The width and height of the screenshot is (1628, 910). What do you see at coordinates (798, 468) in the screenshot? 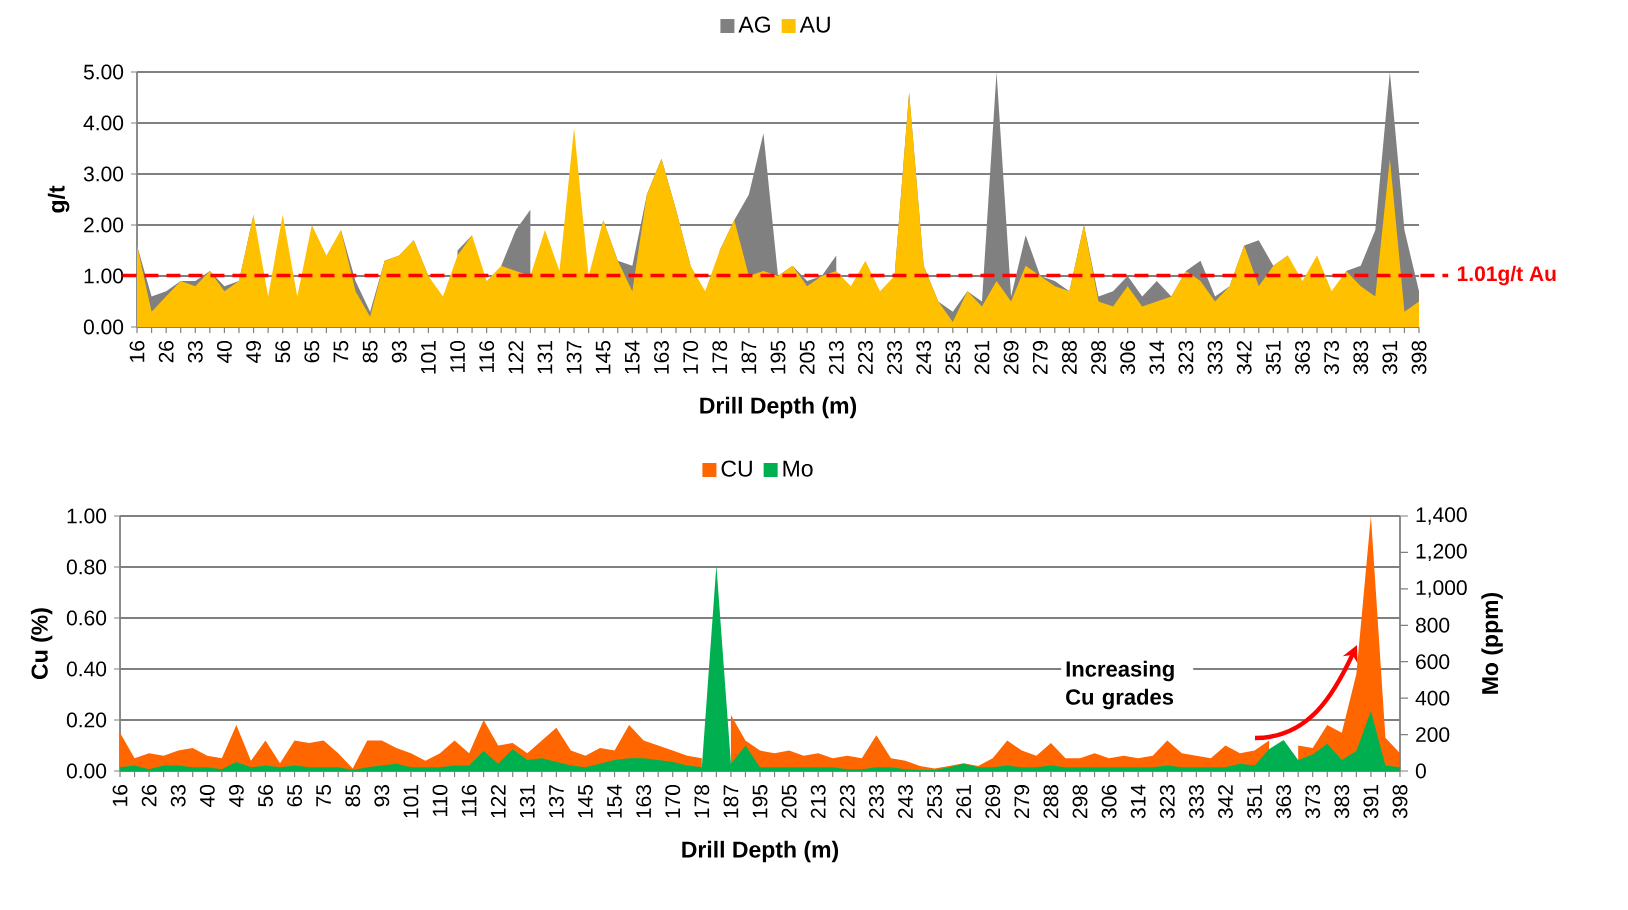
I see `legend-label: Mo` at bounding box center [798, 468].